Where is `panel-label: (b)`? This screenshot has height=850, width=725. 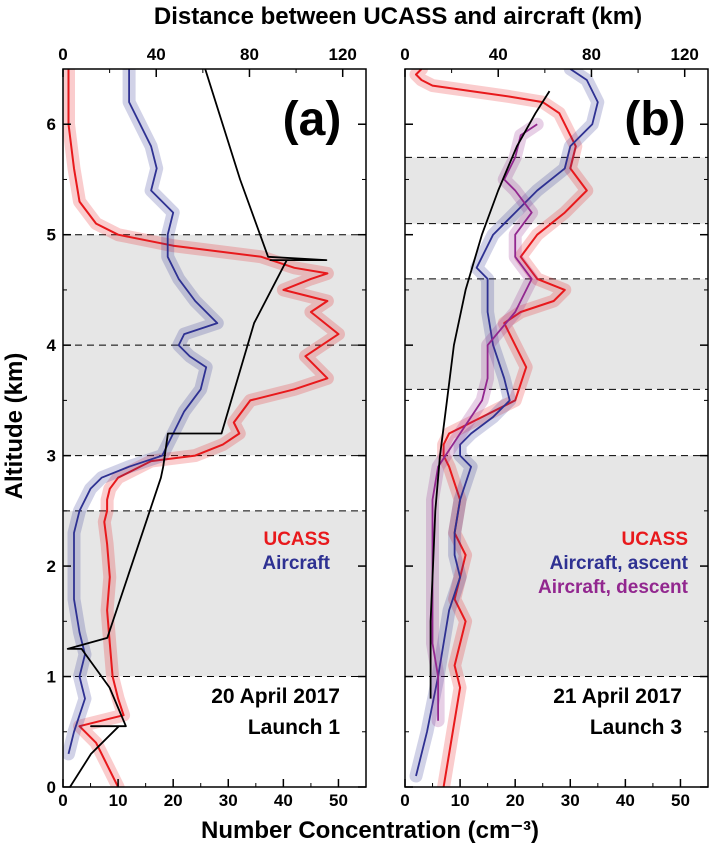 panel-label: (b) is located at coordinates (654, 119).